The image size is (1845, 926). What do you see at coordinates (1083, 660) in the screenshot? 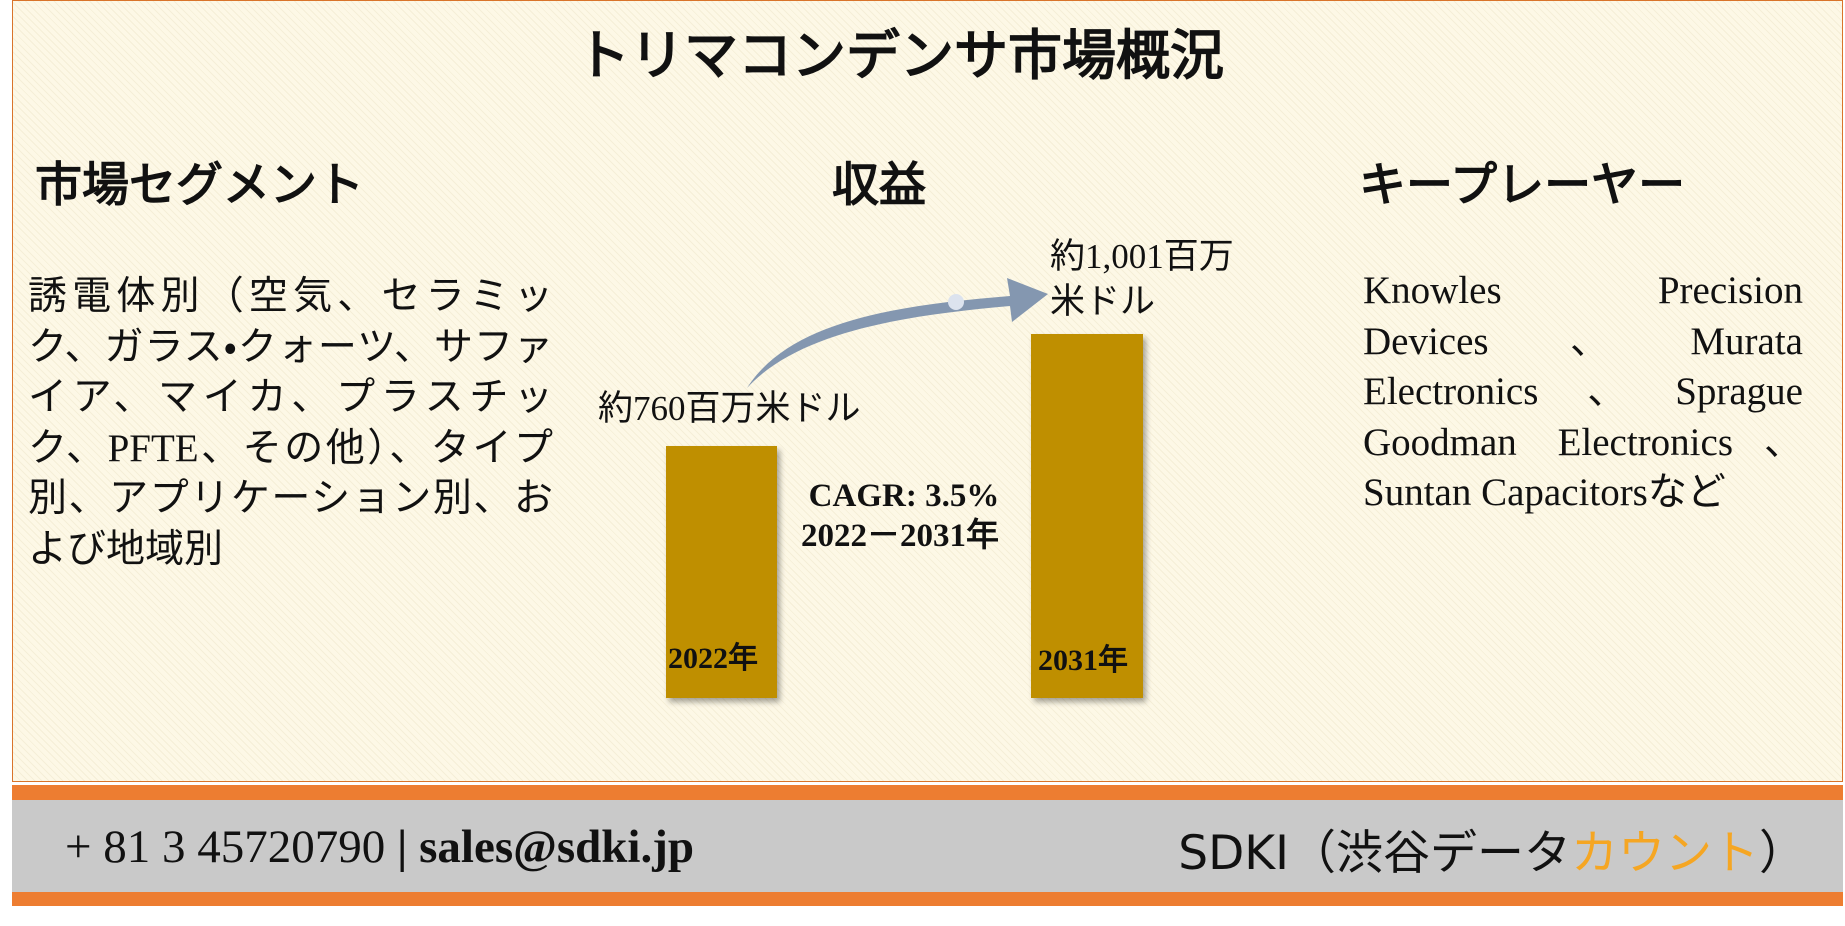
I see `bar-year: 2031年` at bounding box center [1083, 660].